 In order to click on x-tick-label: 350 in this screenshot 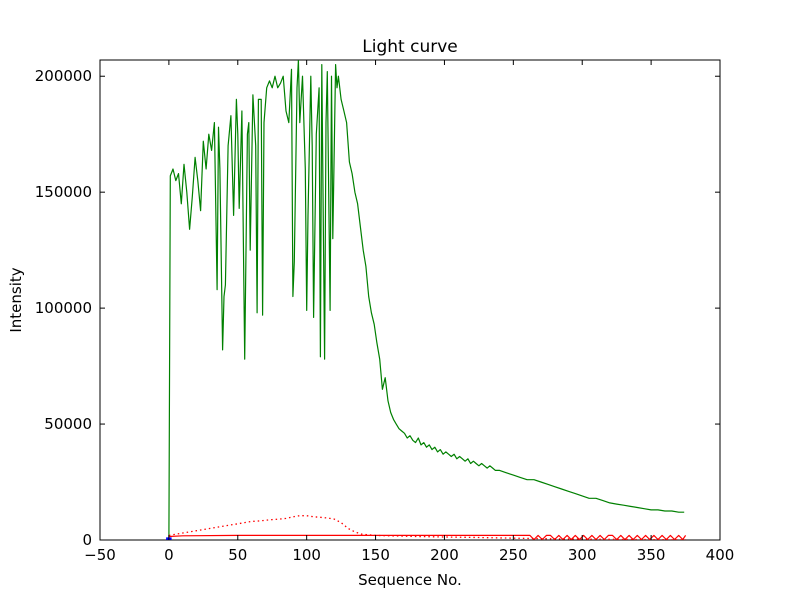, I will do `click(651, 555)`.